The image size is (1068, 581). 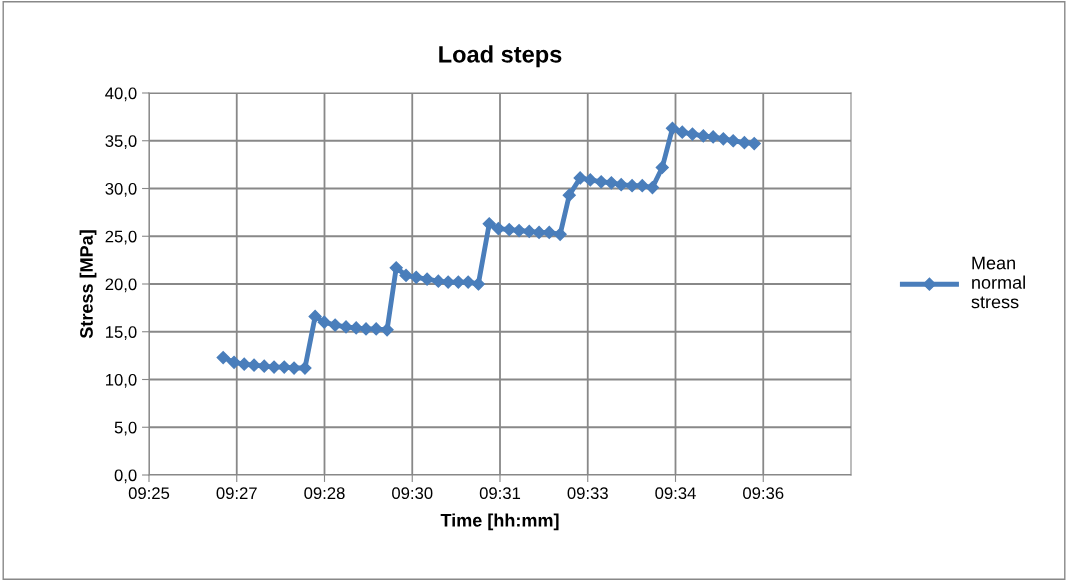 I want to click on y-tick-label: 0,0, so click(x=125, y=476).